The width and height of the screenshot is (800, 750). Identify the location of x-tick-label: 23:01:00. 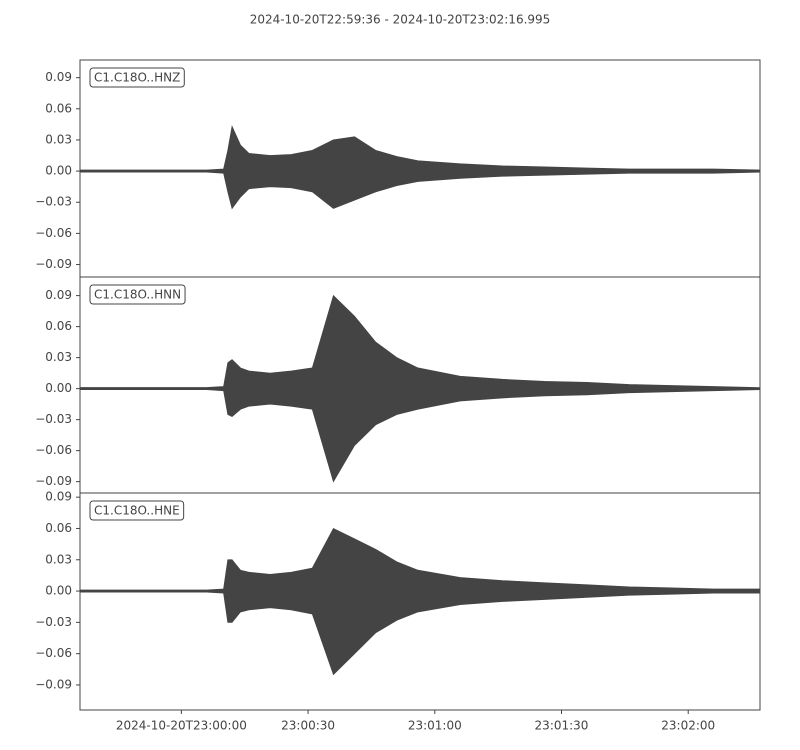
(435, 726).